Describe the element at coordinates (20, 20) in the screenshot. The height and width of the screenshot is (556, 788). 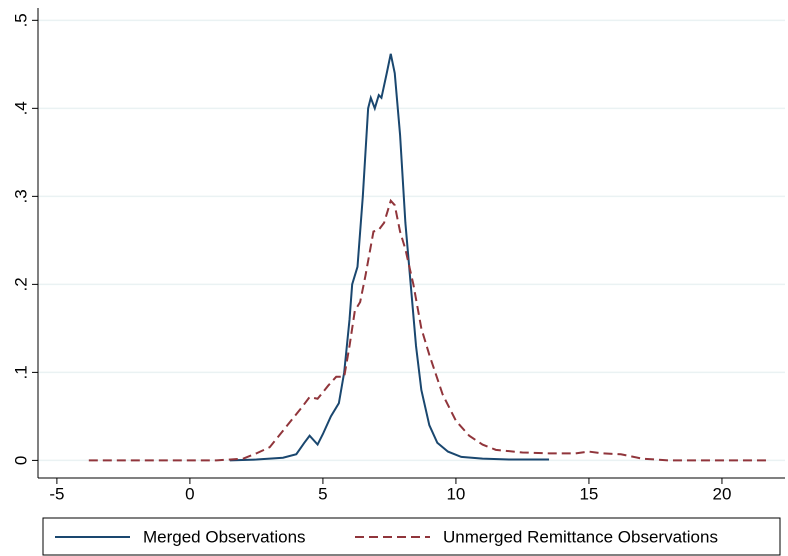
I see `y-tick-label: .5` at that location.